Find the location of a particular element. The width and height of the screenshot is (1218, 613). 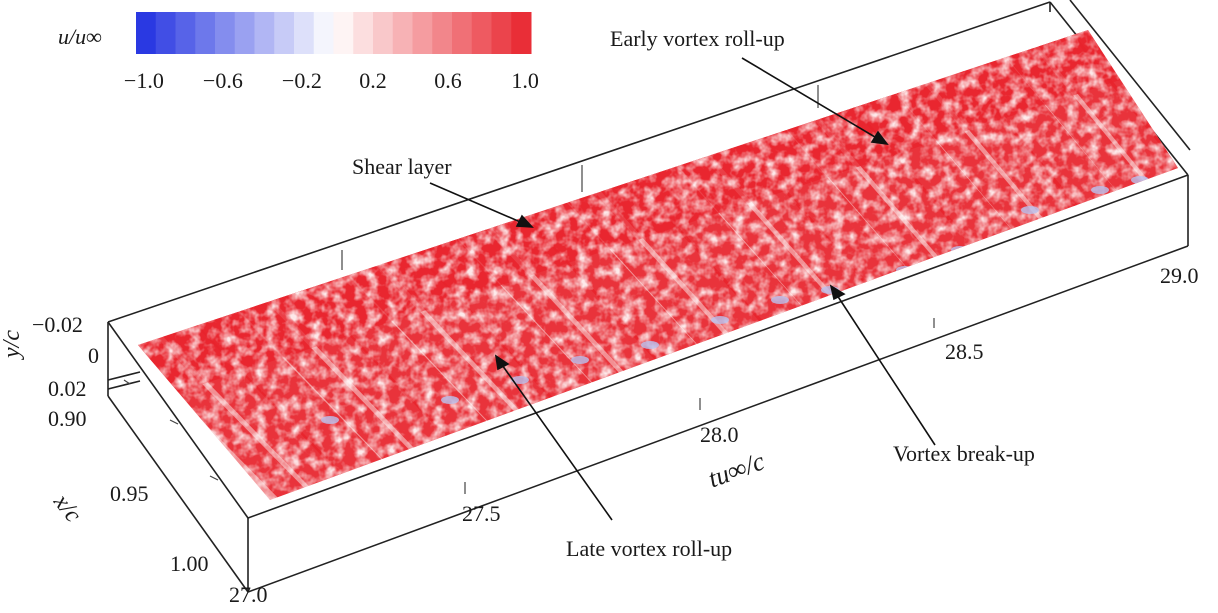

t-tick-3: 28.5 is located at coordinates (964, 351).